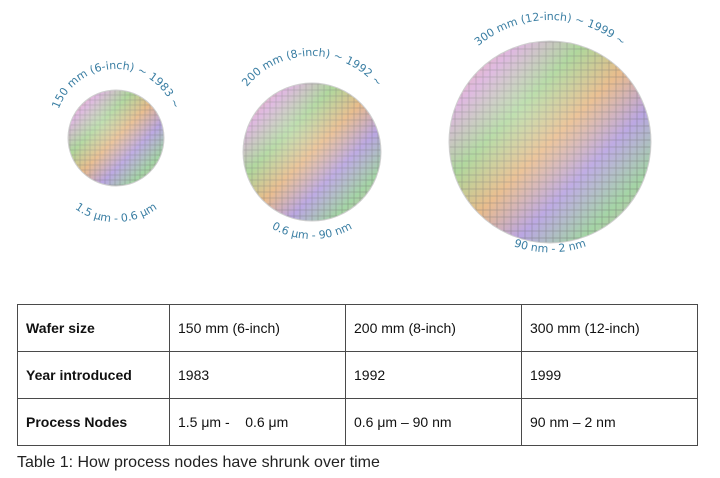  I want to click on table-cell: 0.6 μm – 90 nm, so click(433, 422).